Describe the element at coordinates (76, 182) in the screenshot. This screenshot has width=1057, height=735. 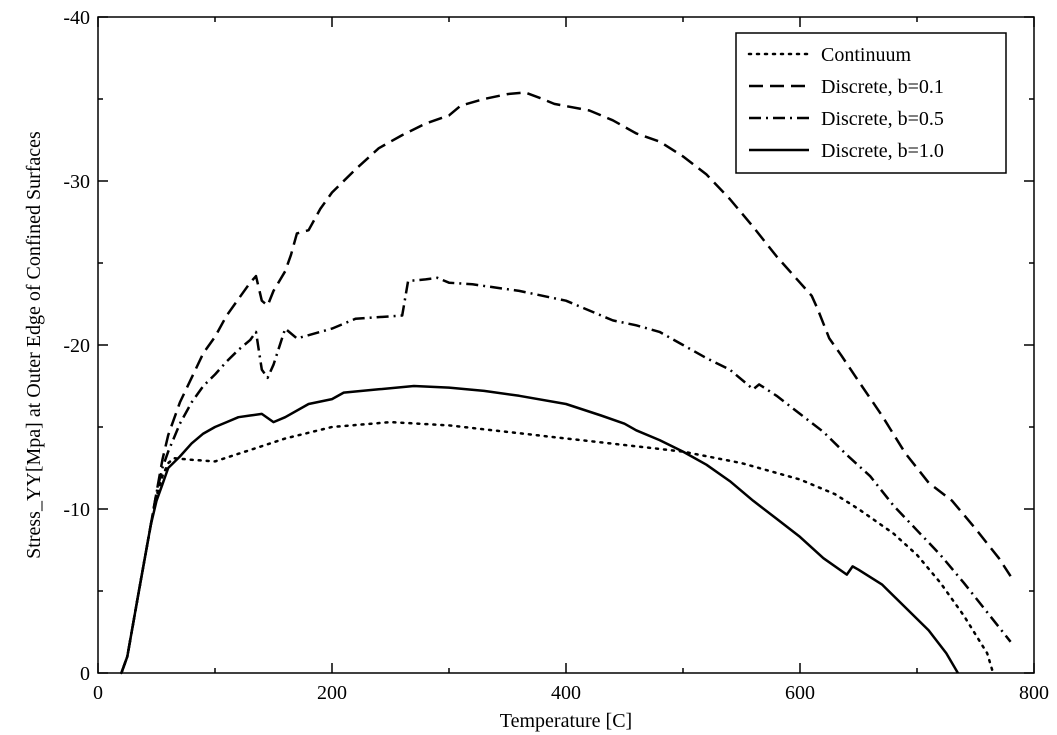
I see `y-tick-label: -30` at that location.